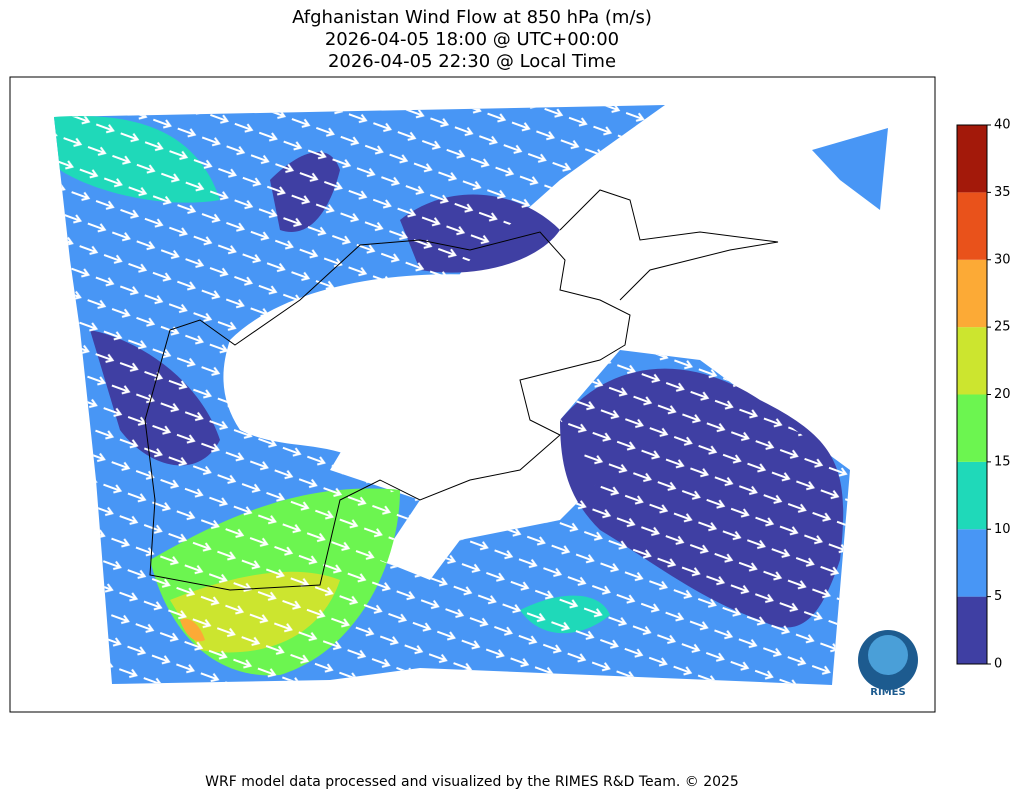 The image size is (1021, 803). What do you see at coordinates (1002, 529) in the screenshot?
I see `colorbar-tick-label: 10` at bounding box center [1002, 529].